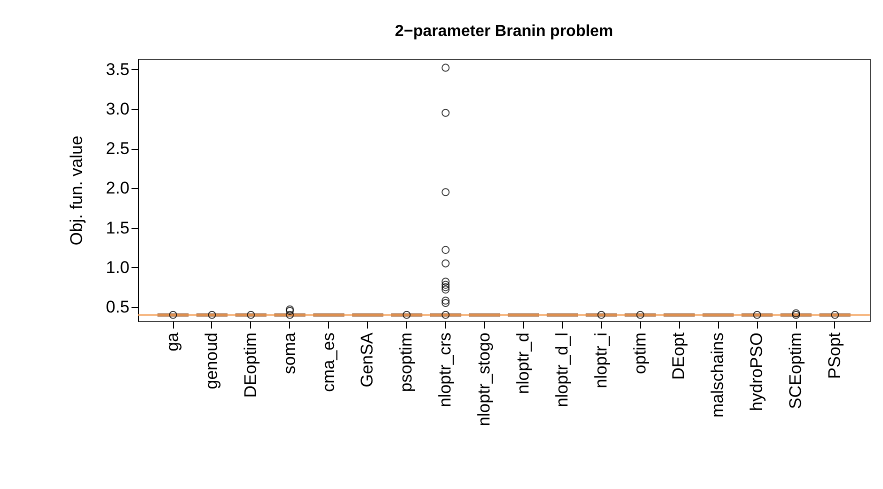 The height and width of the screenshot is (489, 883). Describe the element at coordinates (640, 353) in the screenshot. I see `x-tick-label: optim` at that location.